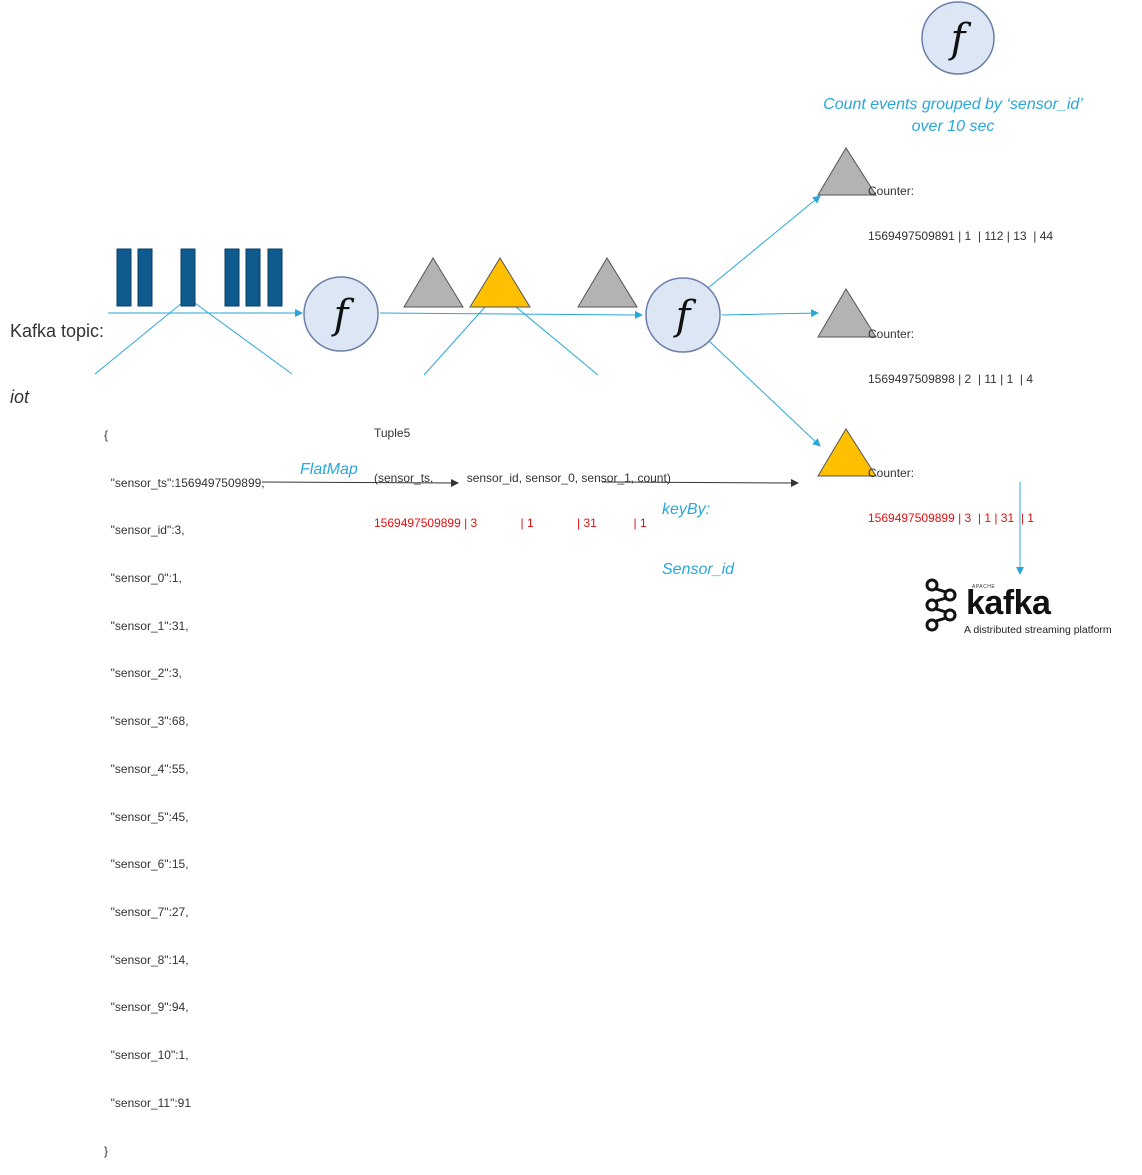 The image size is (1142, 1175). What do you see at coordinates (184, 482) in the screenshot?
I see `json-line: "sensor_ts":1569497509899,` at bounding box center [184, 482].